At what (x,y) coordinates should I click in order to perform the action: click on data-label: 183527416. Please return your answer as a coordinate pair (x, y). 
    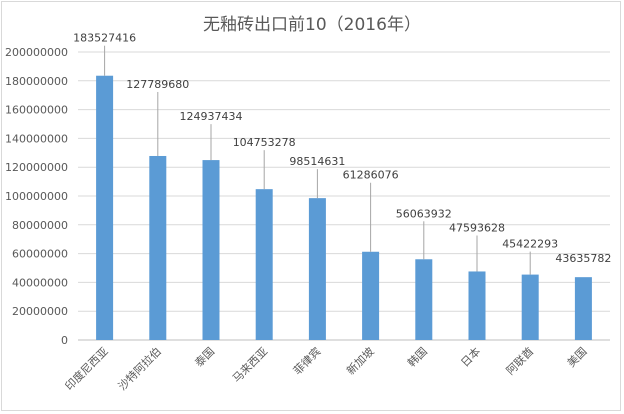
    Looking at the image, I should click on (104, 38).